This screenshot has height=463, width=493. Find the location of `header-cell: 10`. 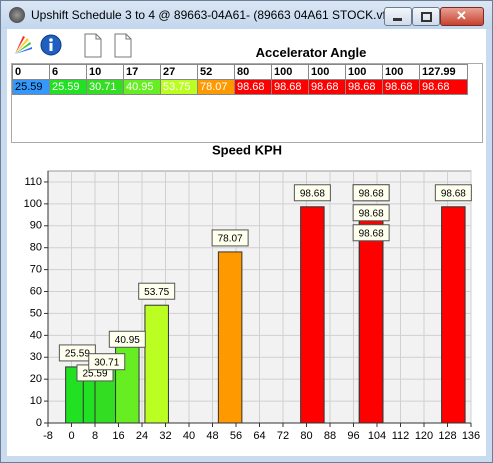

header-cell: 10 is located at coordinates (105, 72).